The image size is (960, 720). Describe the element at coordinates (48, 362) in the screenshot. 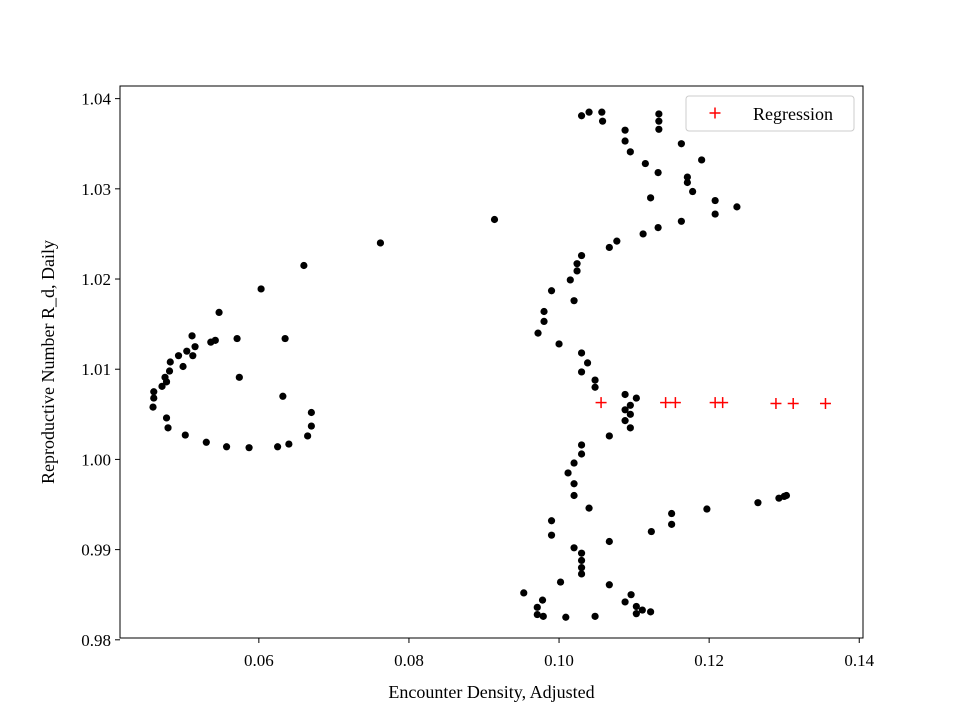

I see `y-axis-label: Reproductive Number R_d, Daily` at that location.